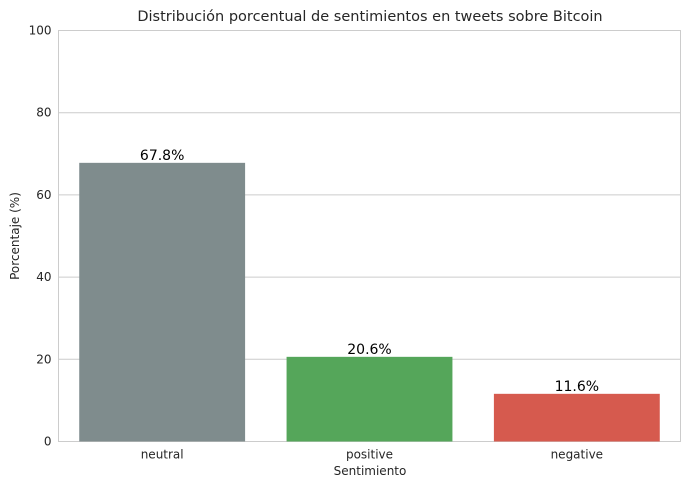  I want to click on x-axis-label: Sentimiento, so click(370, 471).